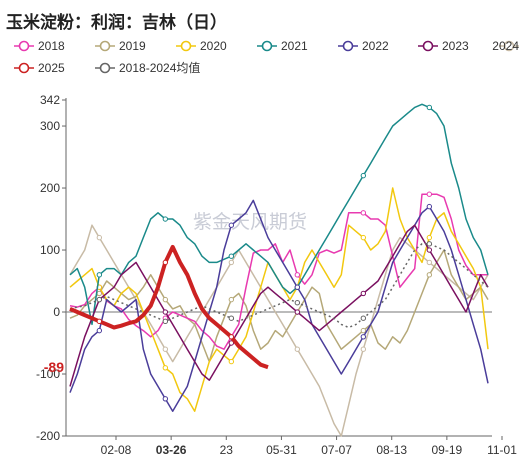 The height and width of the screenshot is (460, 521). What do you see at coordinates (132, 46) in the screenshot?
I see `legend-label: 2019` at bounding box center [132, 46].